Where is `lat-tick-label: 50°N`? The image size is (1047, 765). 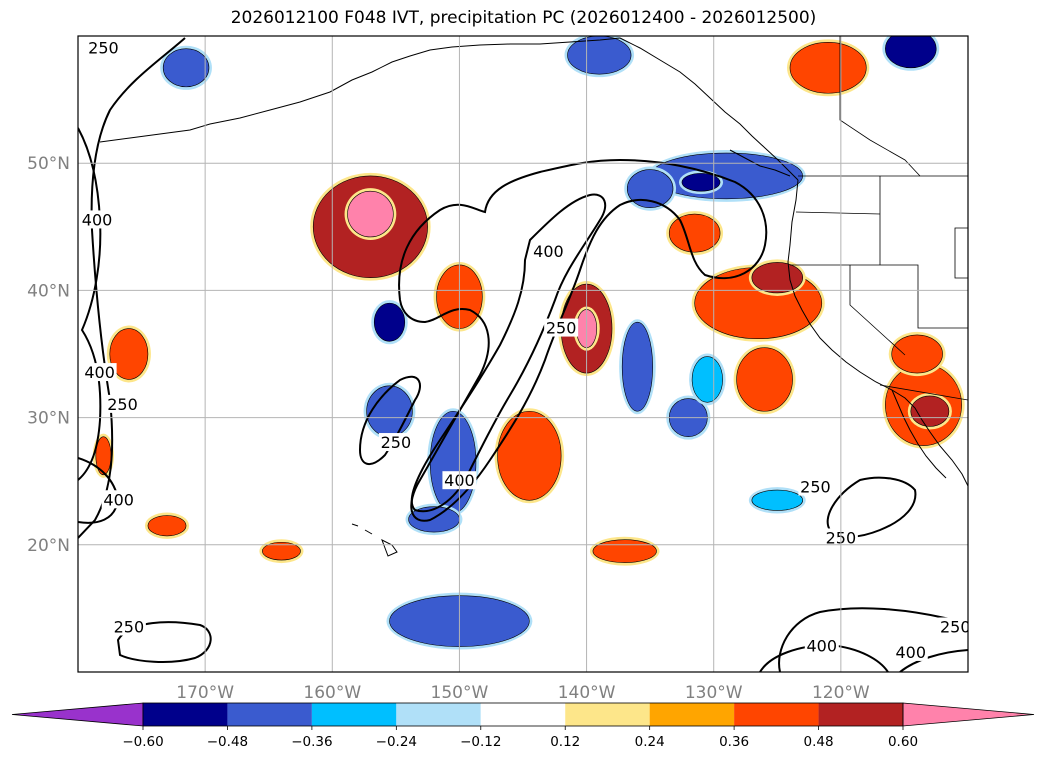 lat-tick-label: 50°N is located at coordinates (48, 164).